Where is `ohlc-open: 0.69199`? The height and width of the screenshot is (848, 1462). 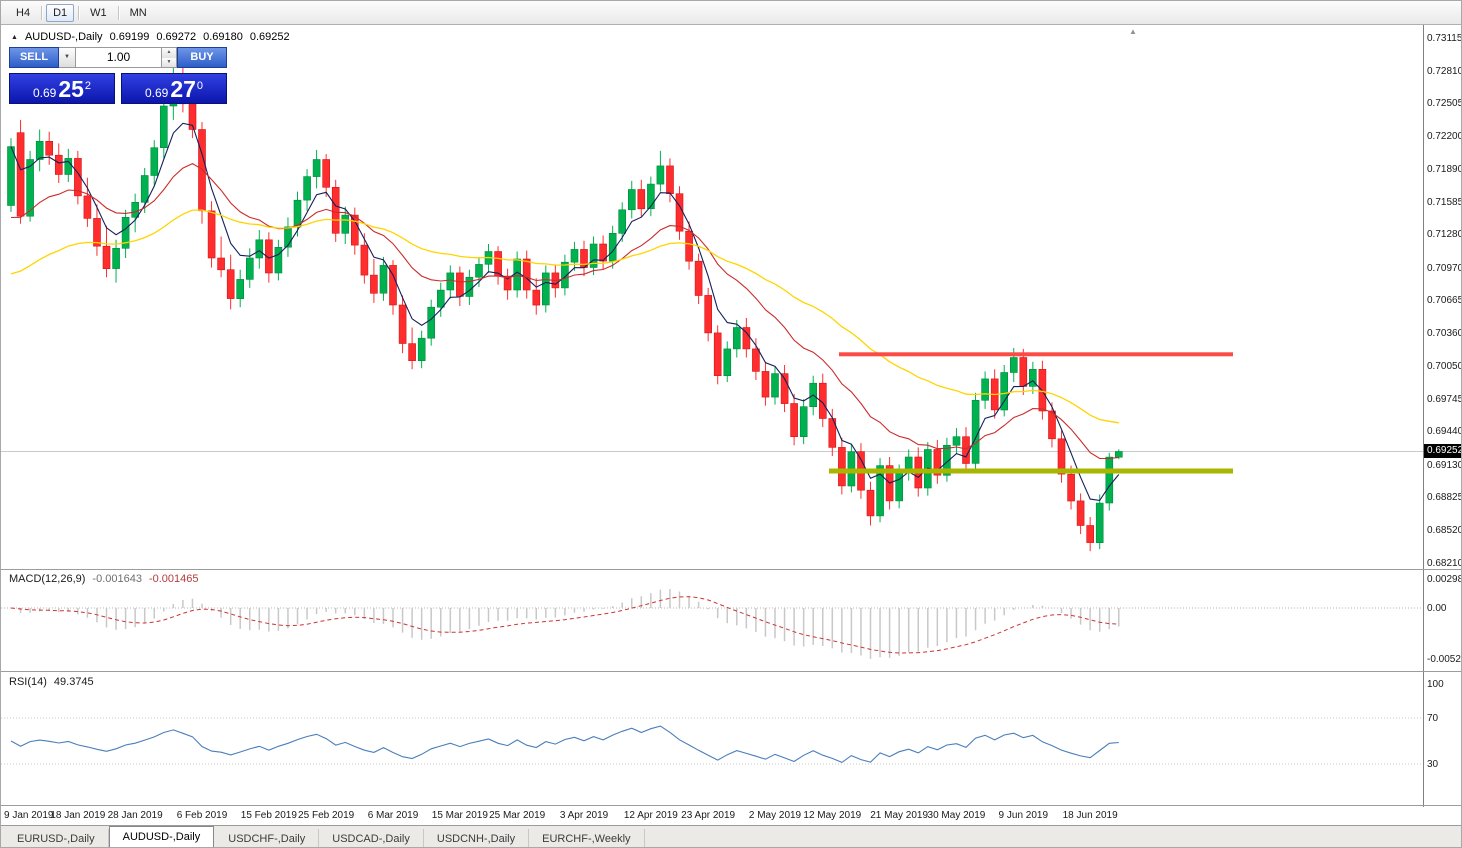
ohlc-open: 0.69199 is located at coordinates (129, 37).